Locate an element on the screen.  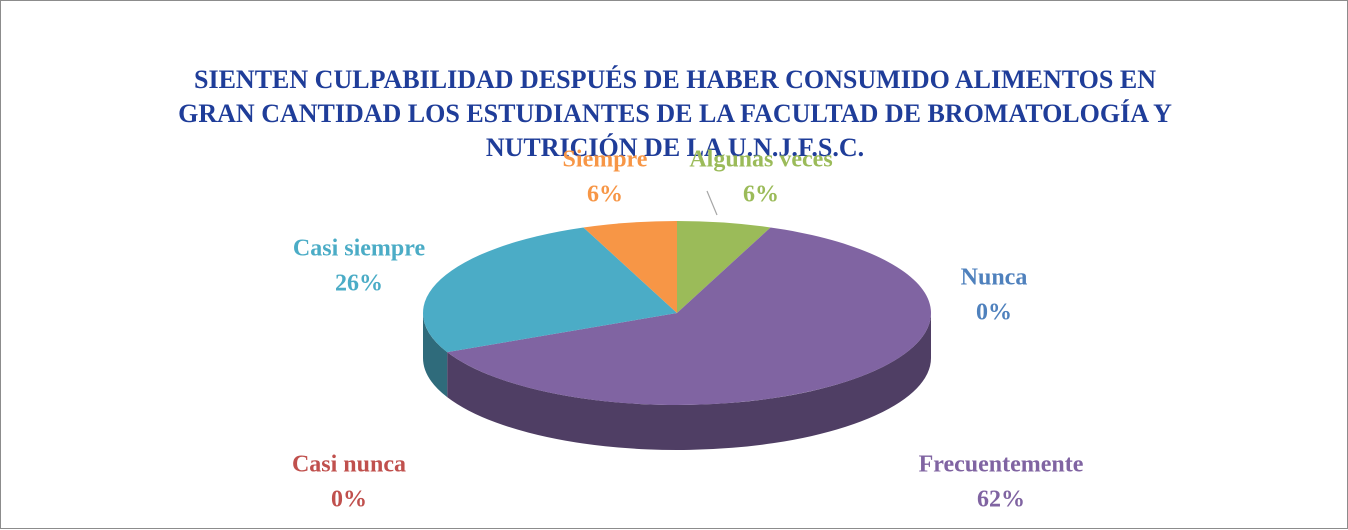
slice-label-name: Frecuentemente is located at coordinates (1001, 465).